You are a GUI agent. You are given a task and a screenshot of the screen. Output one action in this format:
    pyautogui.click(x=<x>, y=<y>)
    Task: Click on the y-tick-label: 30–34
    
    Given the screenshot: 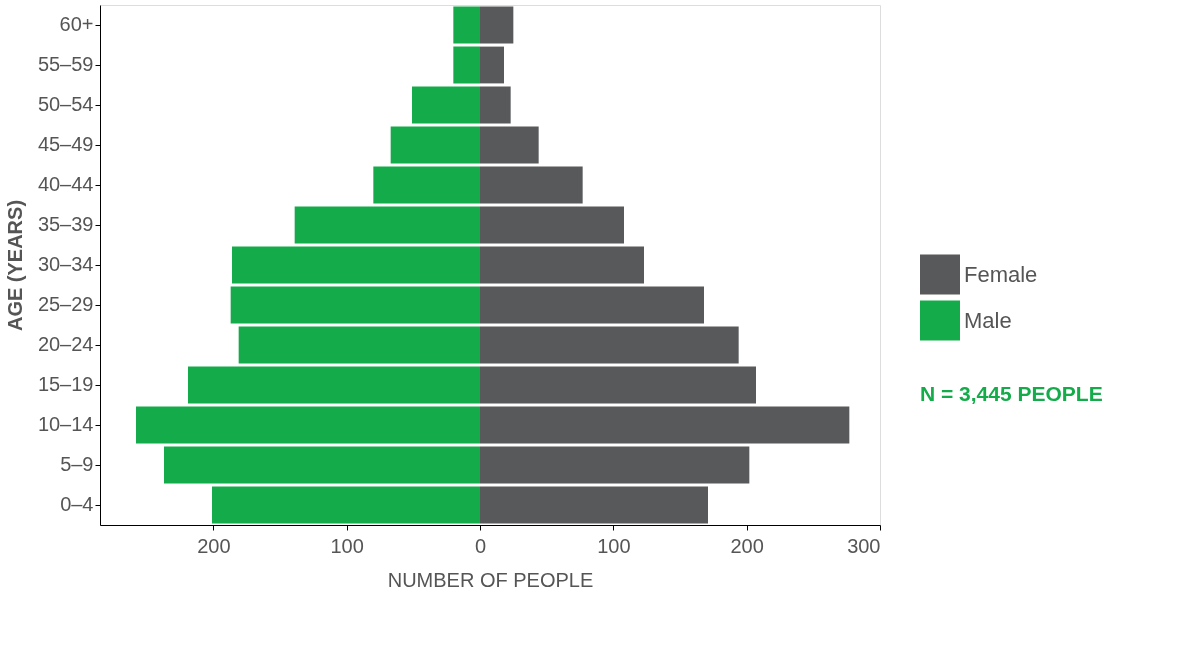 What is the action you would take?
    pyautogui.click(x=65, y=264)
    